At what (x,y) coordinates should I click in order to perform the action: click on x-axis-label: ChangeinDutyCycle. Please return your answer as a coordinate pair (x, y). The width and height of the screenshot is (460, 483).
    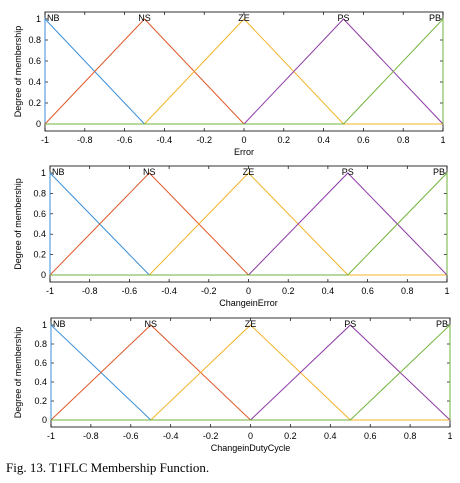
    Looking at the image, I should click on (251, 448).